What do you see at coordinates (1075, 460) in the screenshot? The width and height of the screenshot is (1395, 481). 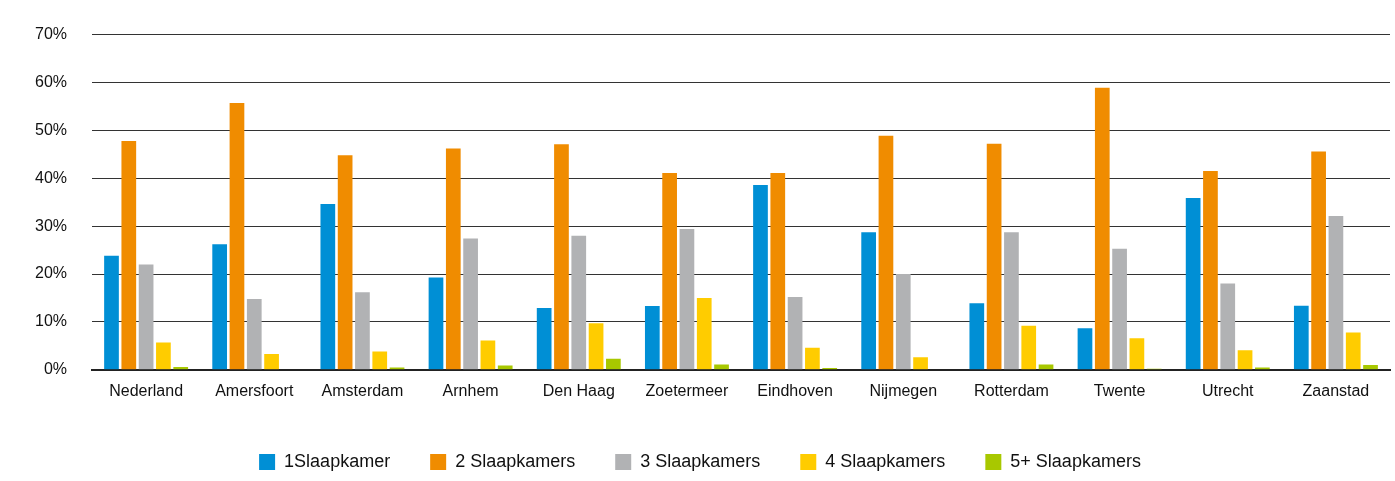 I see `legend-label: 5+ Slaapkamers` at bounding box center [1075, 460].